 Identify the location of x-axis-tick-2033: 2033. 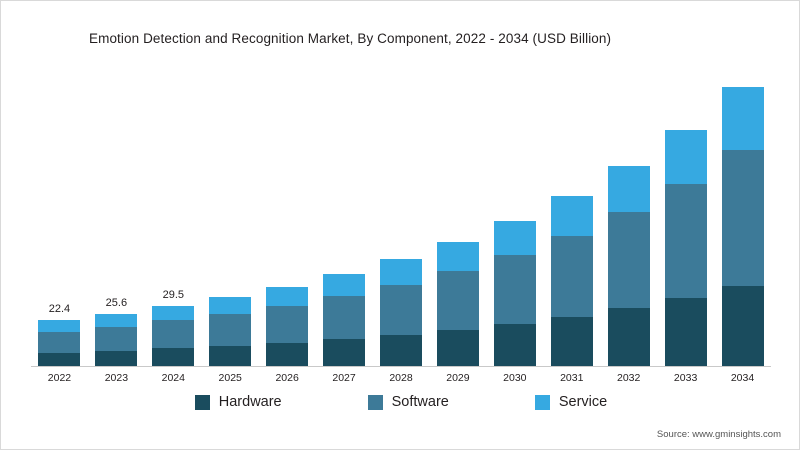
(685, 378).